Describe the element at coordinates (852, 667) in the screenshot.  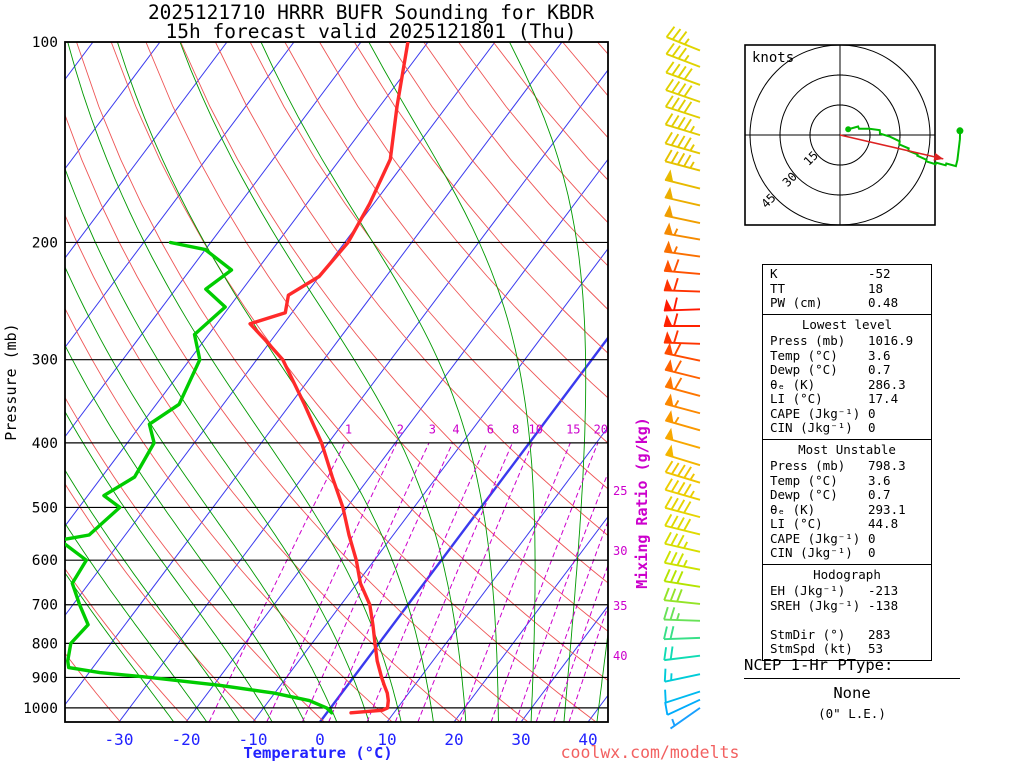
I see `ptype-title: NCEP 1-Hr PType:` at that location.